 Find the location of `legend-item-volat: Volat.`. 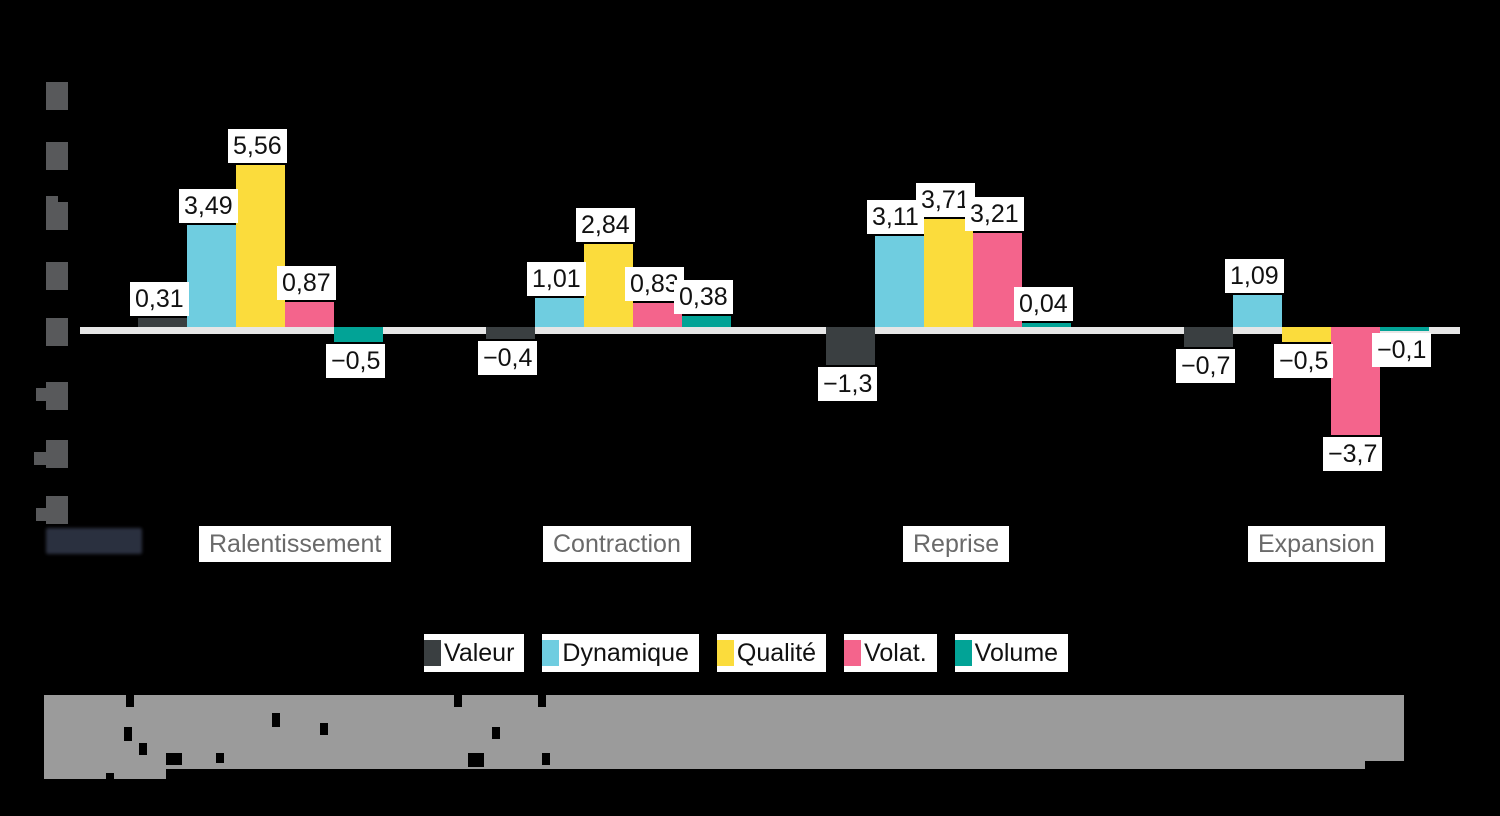

legend-item-volat: Volat. is located at coordinates (890, 653).